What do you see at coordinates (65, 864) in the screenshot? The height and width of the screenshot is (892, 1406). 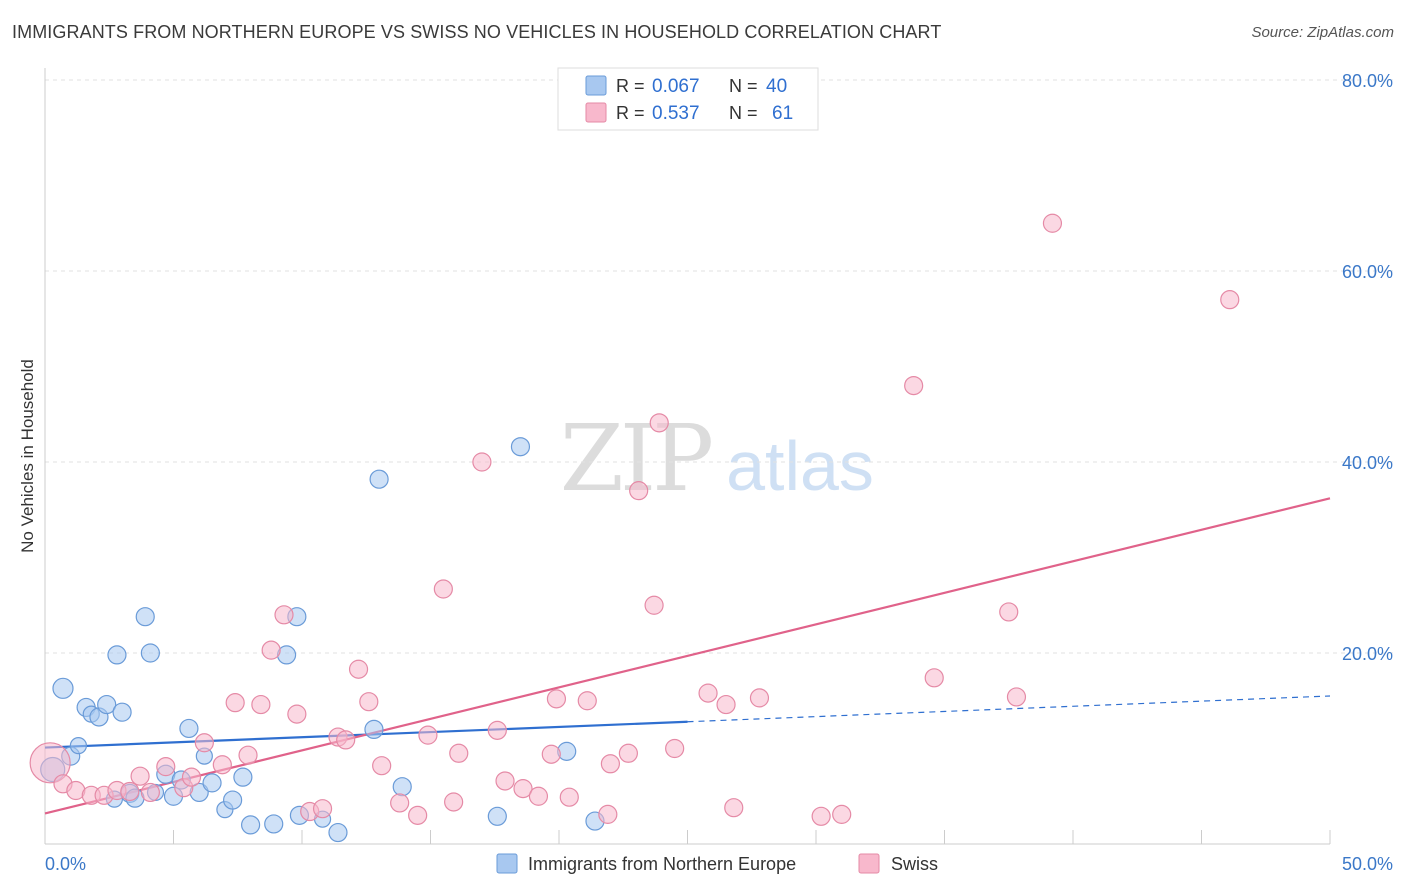 I see `x-tick-label-min: 0.0%` at bounding box center [65, 864].